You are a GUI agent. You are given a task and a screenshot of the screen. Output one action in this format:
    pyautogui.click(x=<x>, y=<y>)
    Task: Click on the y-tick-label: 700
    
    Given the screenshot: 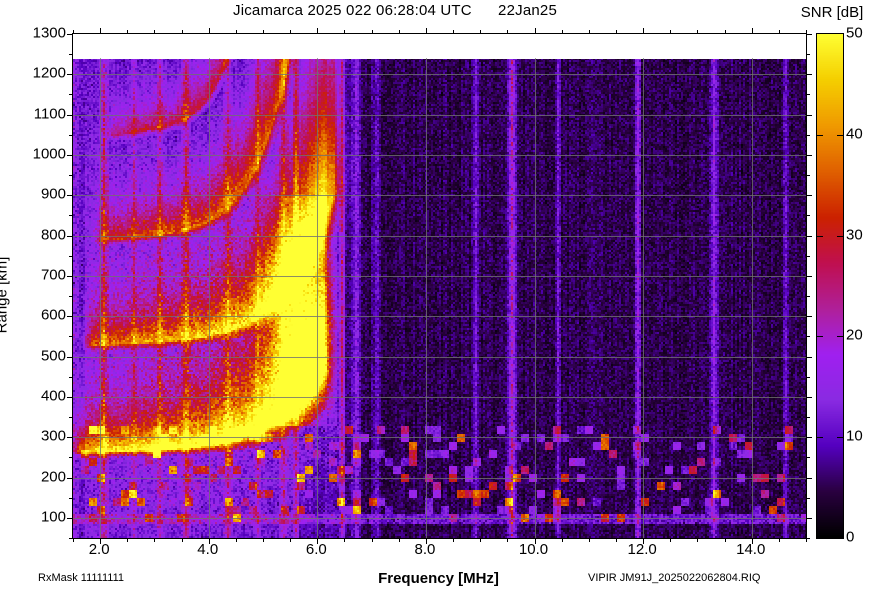 What is the action you would take?
    pyautogui.click(x=53, y=275)
    